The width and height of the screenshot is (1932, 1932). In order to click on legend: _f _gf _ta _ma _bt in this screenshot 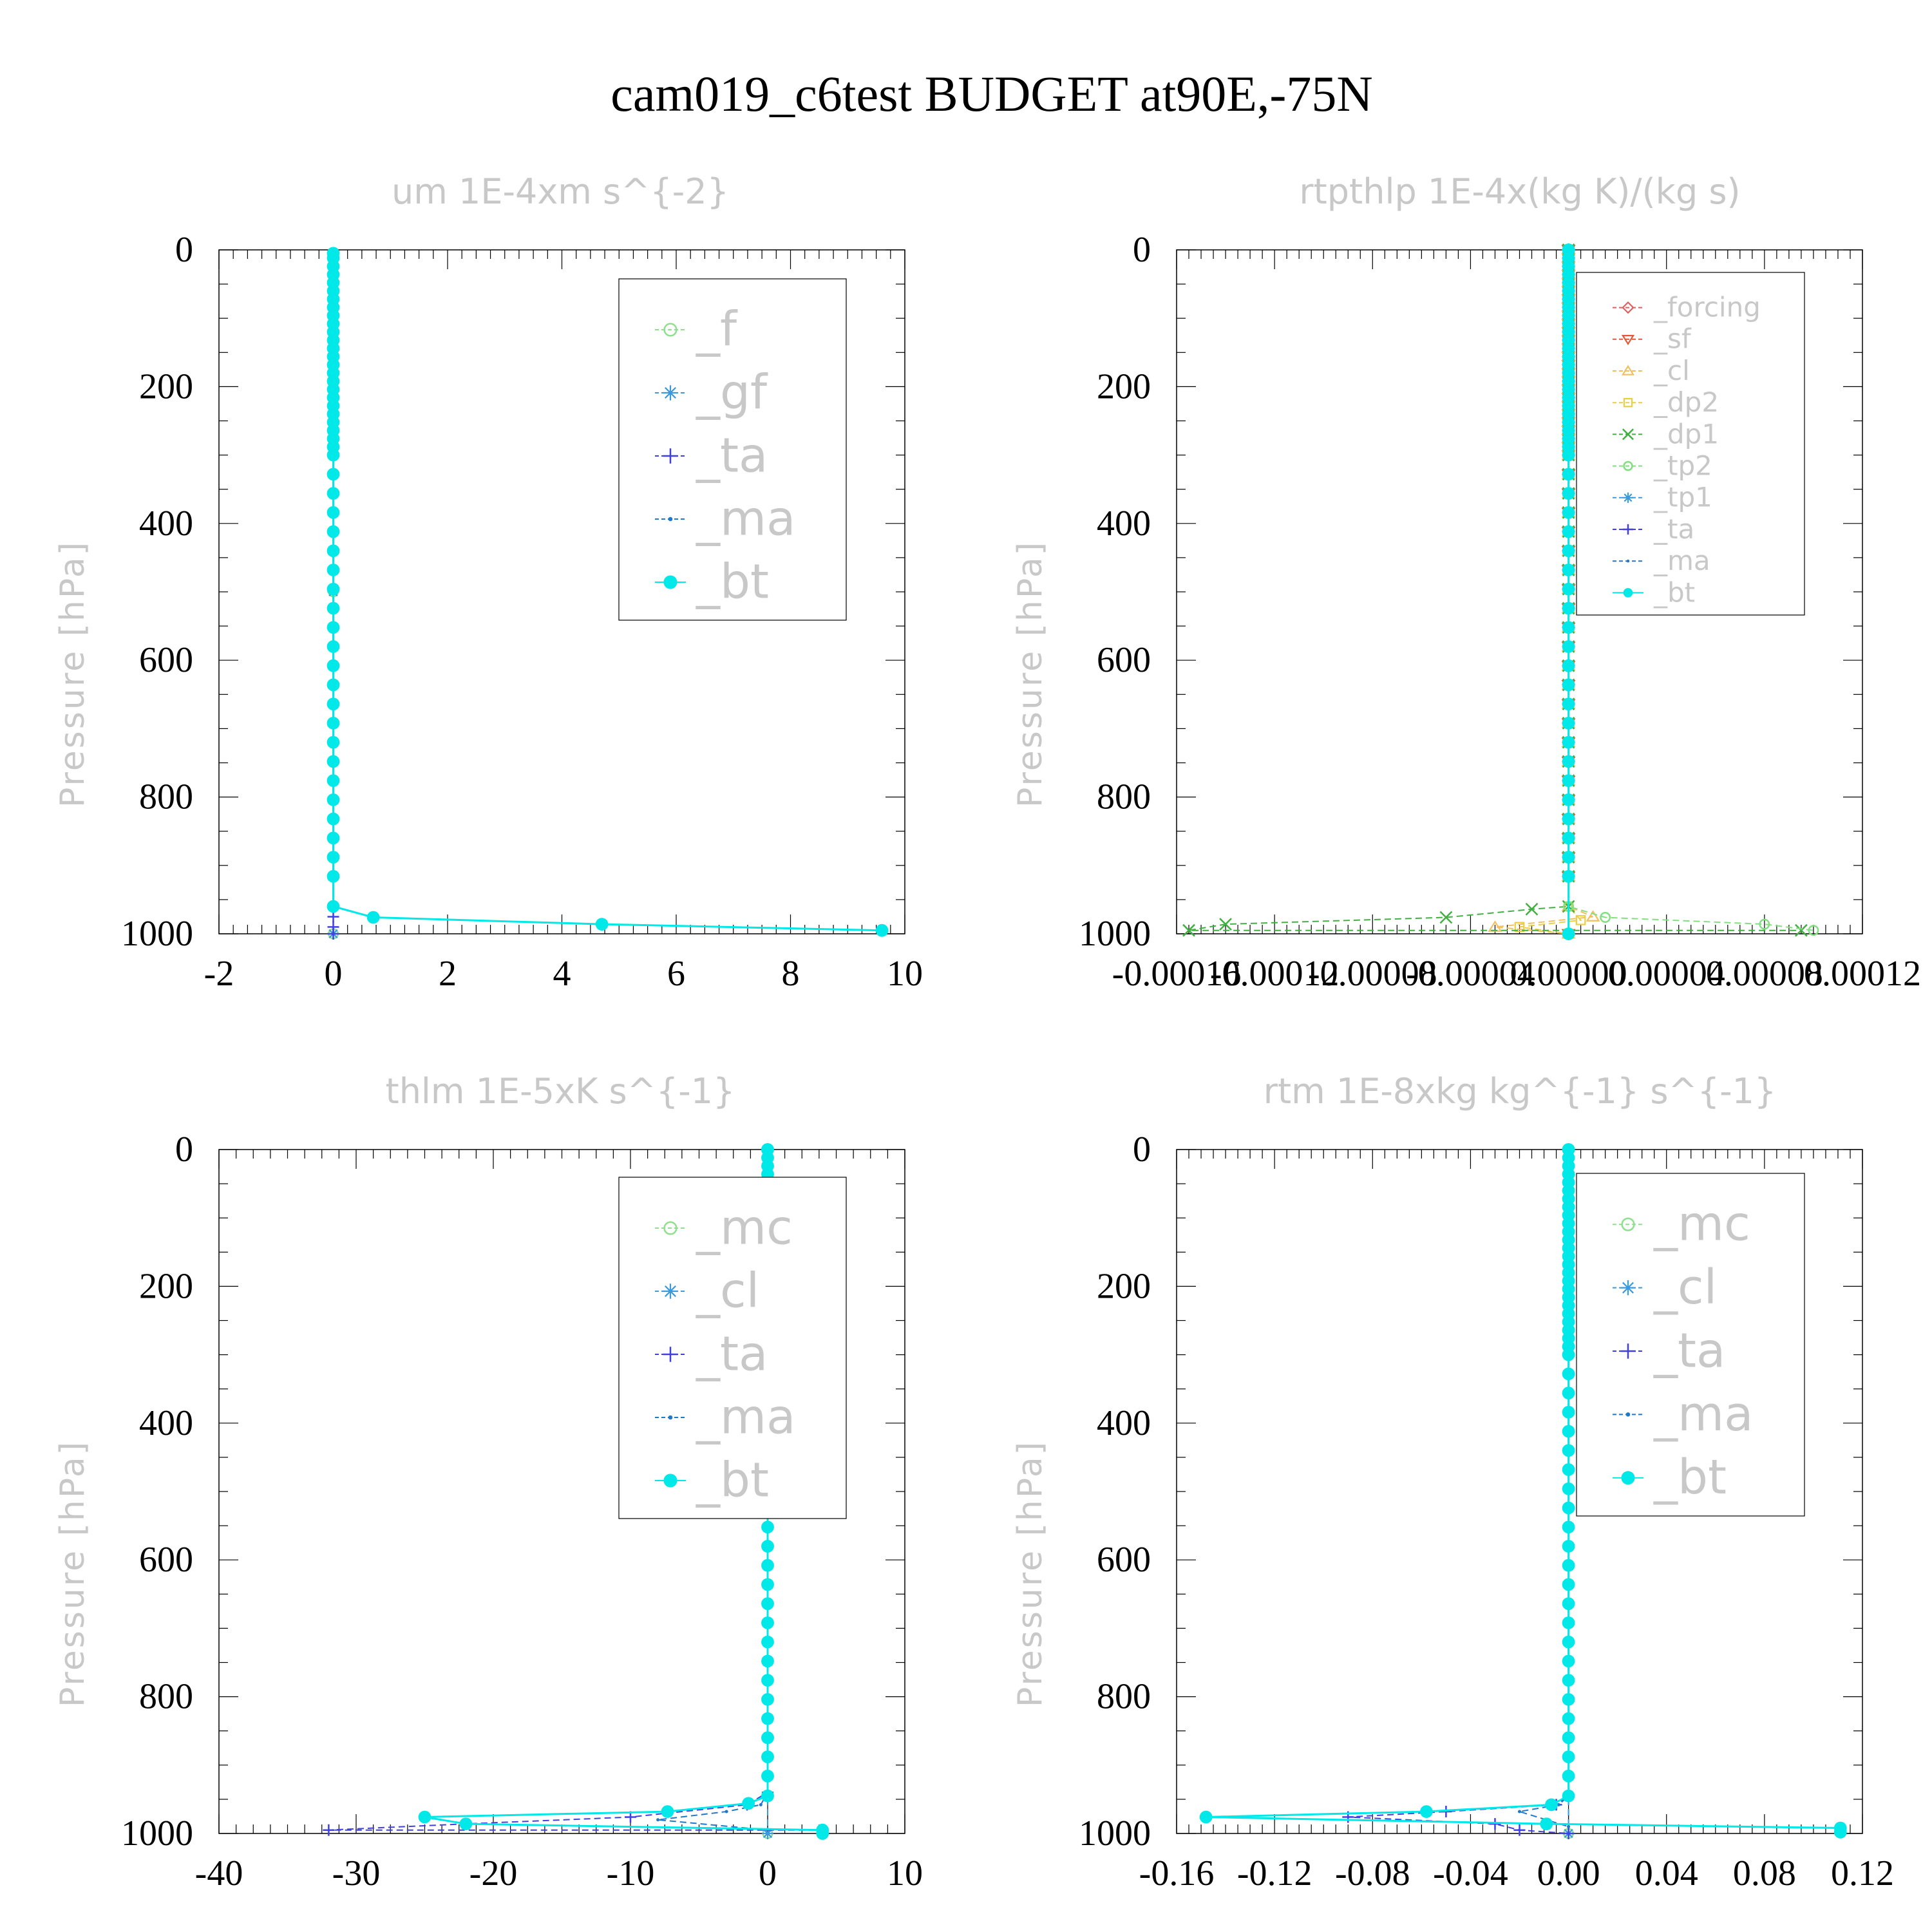, I will do `click(732, 449)`.